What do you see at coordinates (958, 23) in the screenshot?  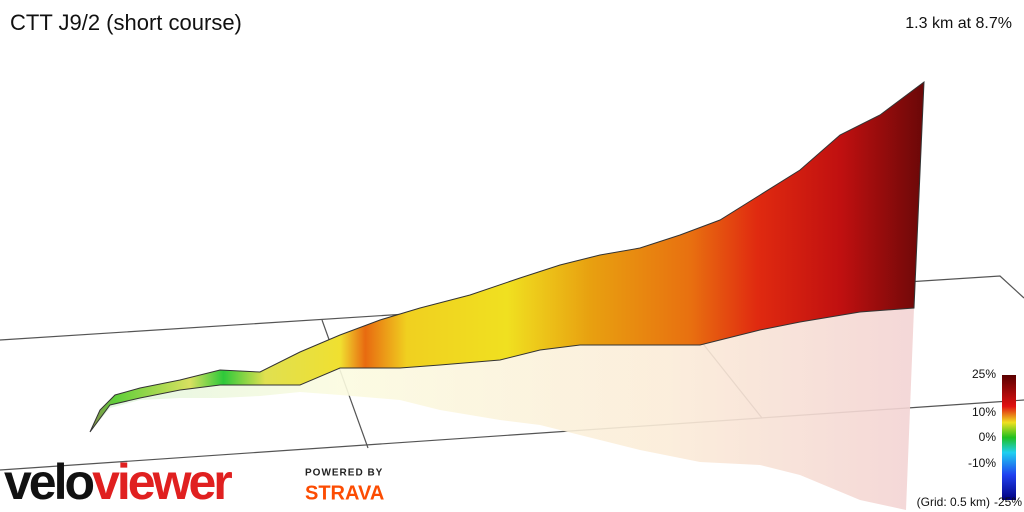 I see `summary: 1.3 km at 8.7%` at bounding box center [958, 23].